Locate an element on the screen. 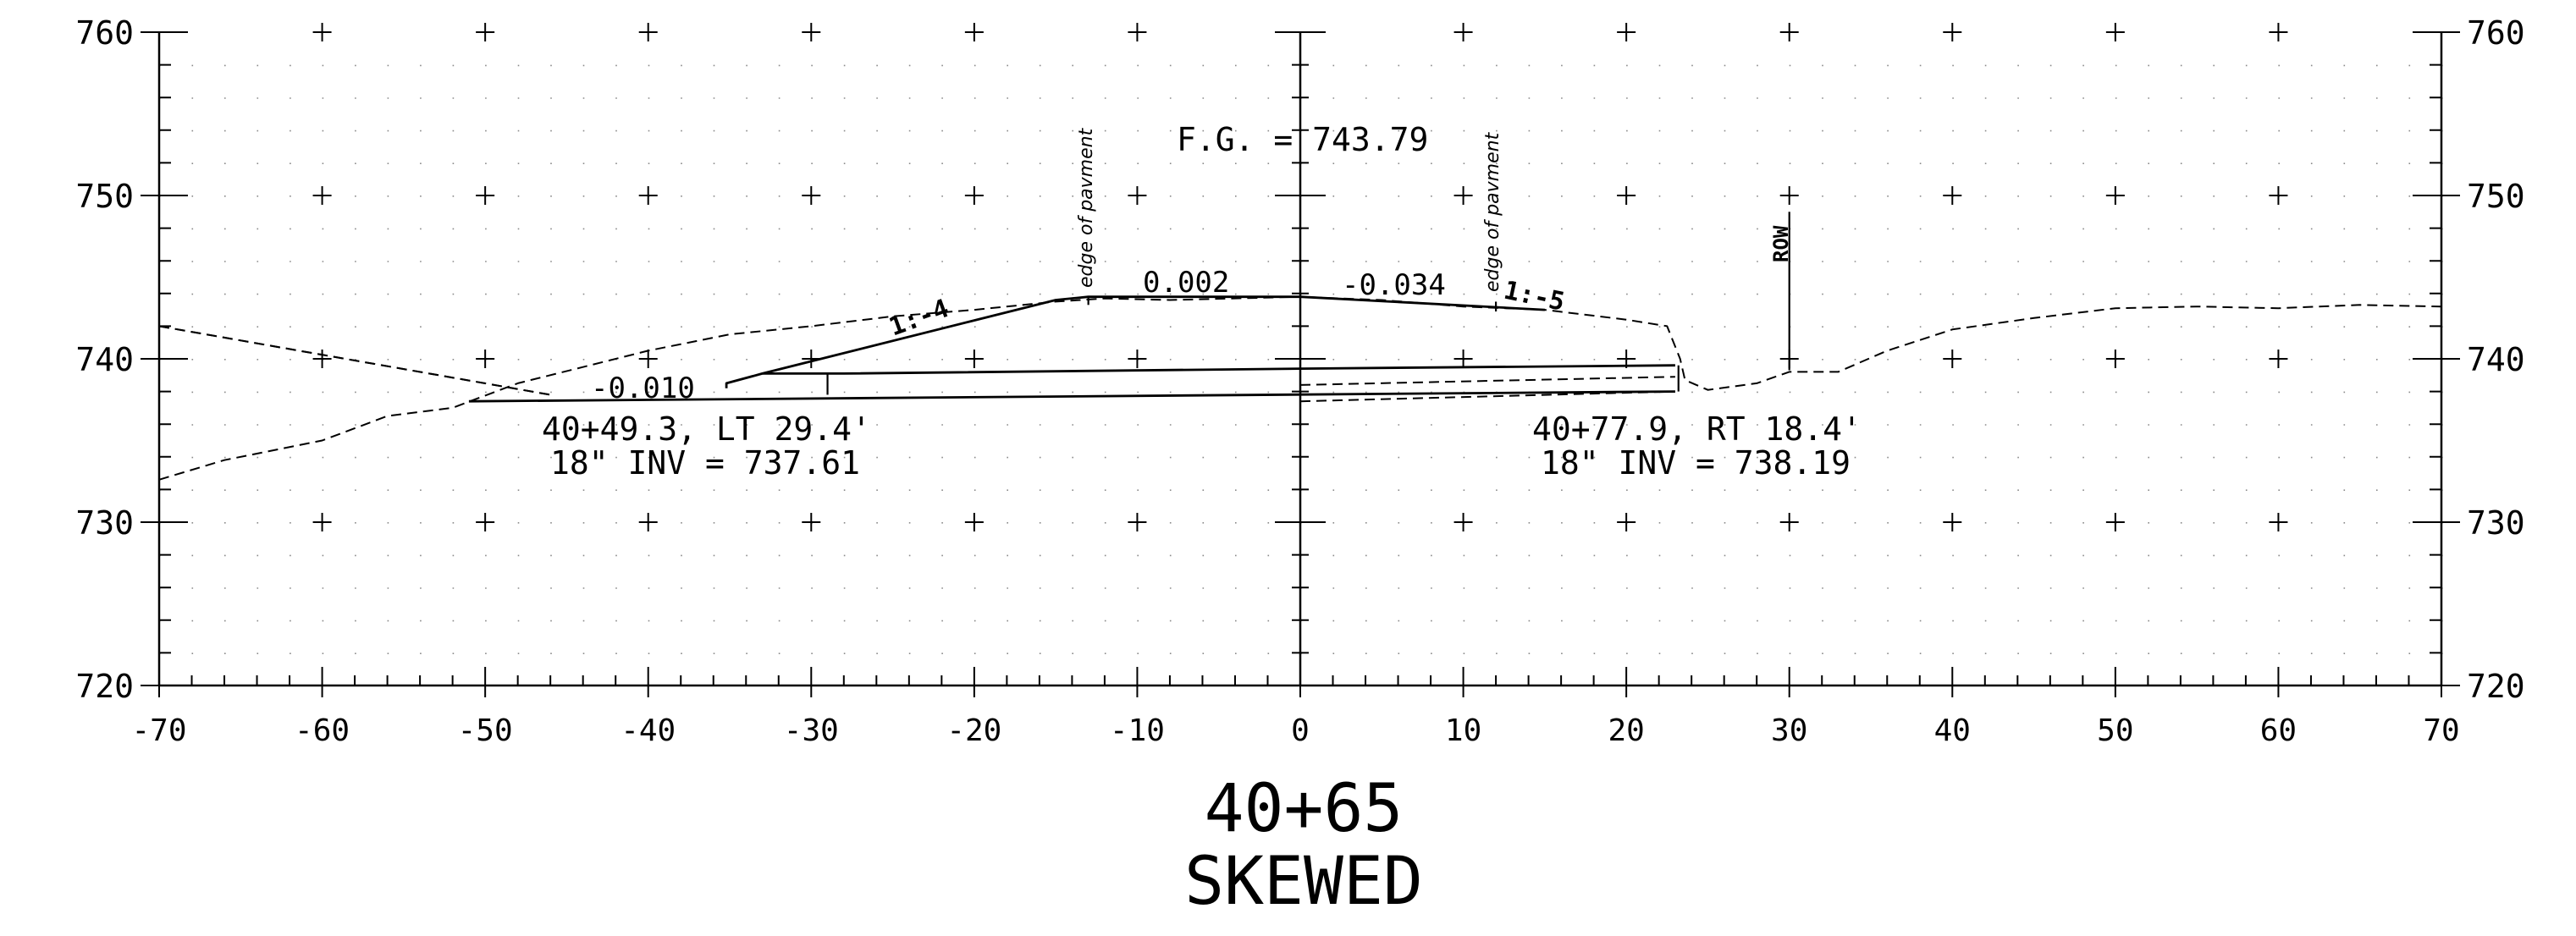 The width and height of the screenshot is (2576, 936). y-tick-label-left: 740 is located at coordinates (105, 359).